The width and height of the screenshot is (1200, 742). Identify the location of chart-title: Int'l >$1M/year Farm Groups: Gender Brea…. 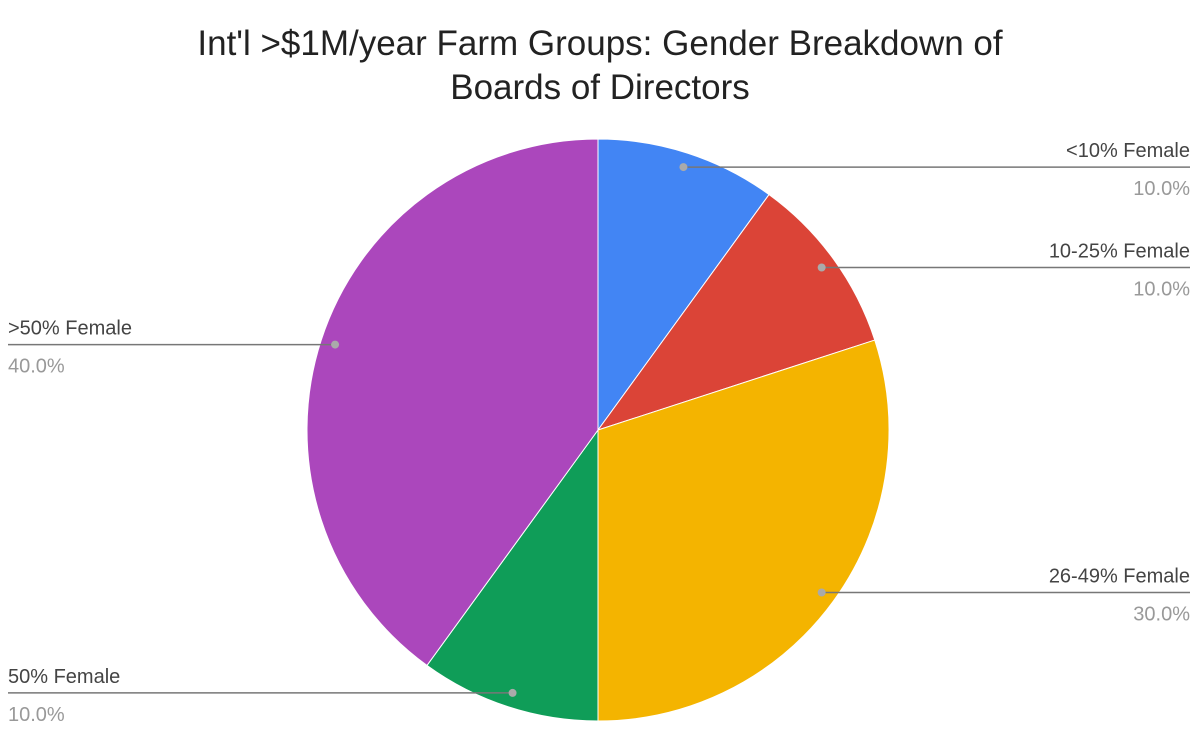
(600, 65).